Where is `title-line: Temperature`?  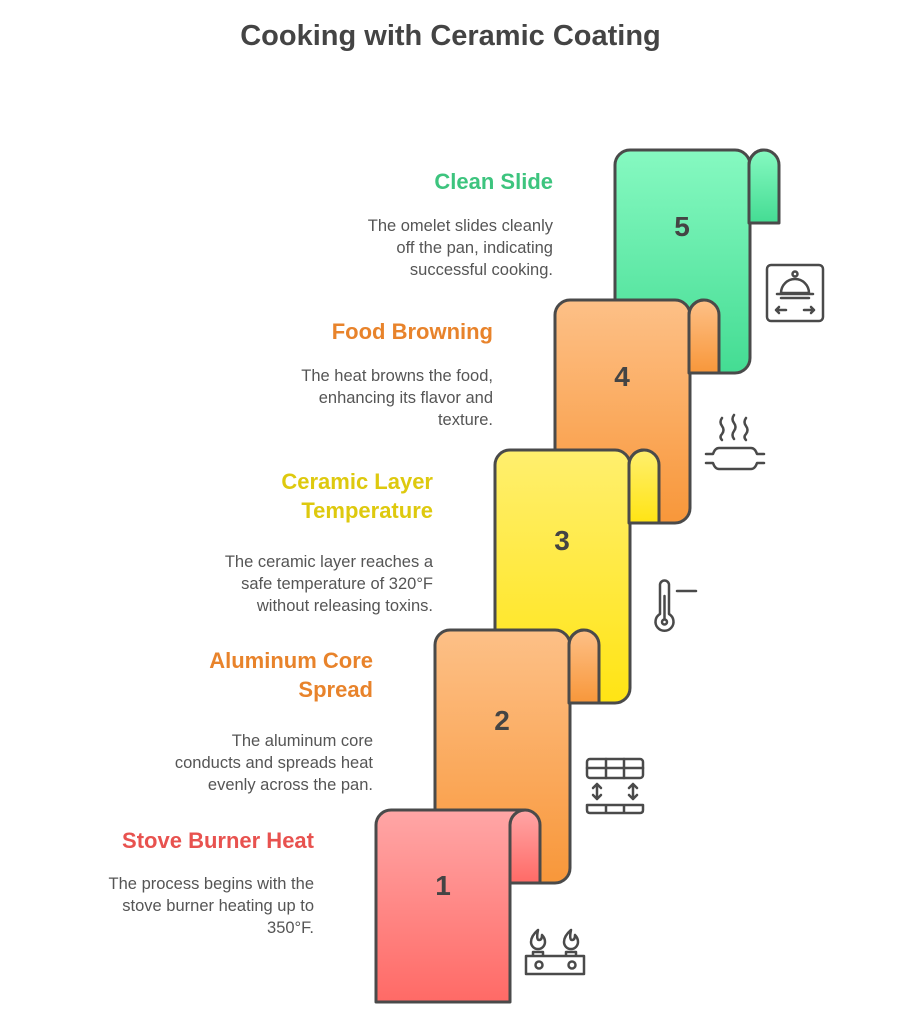 title-line: Temperature is located at coordinates (367, 510).